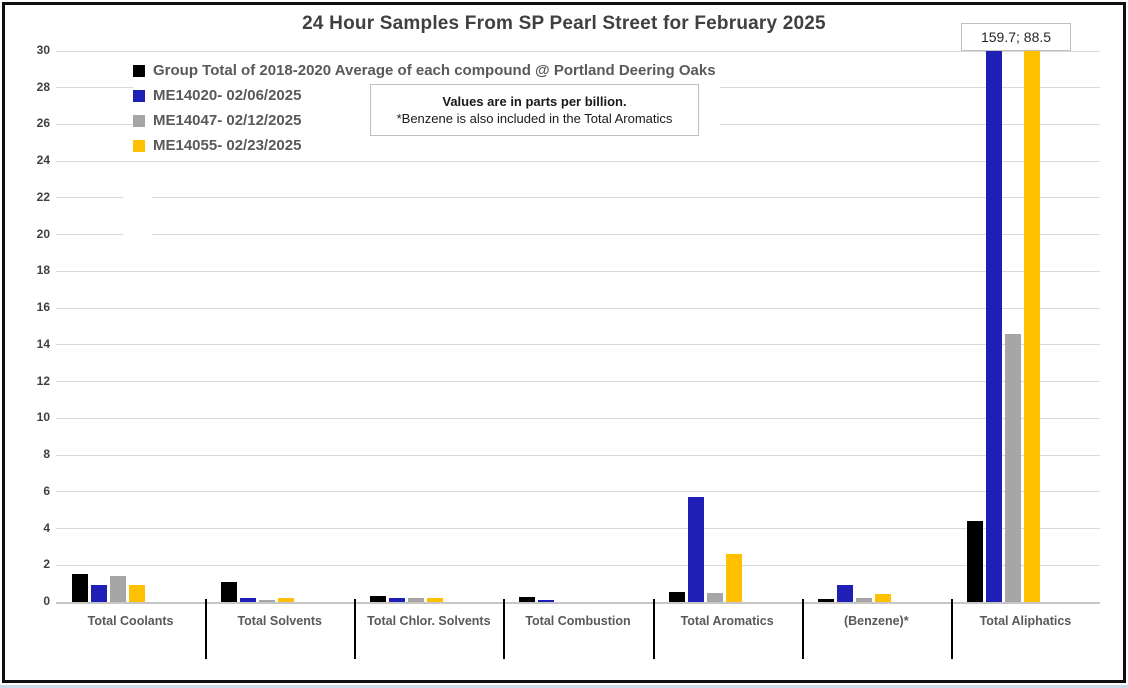 This screenshot has height=688, width=1128. What do you see at coordinates (137, 218) in the screenshot?
I see `blank-textbox-overlay` at bounding box center [137, 218].